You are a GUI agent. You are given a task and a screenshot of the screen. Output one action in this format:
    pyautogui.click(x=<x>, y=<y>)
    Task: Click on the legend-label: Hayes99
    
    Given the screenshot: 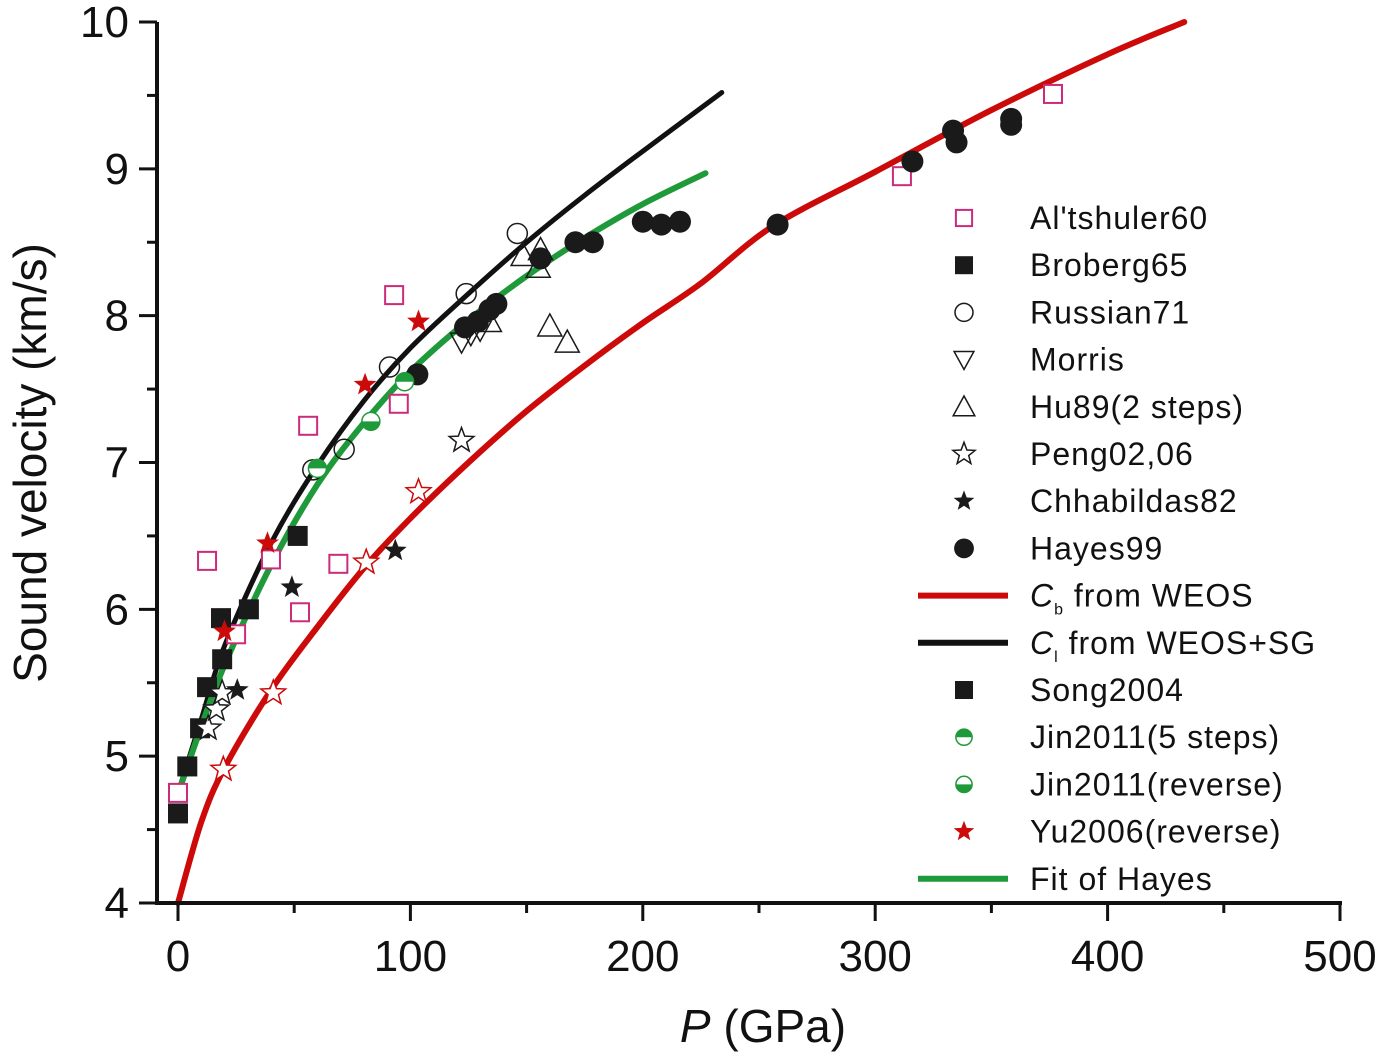 What is the action you would take?
    pyautogui.click(x=1096, y=548)
    